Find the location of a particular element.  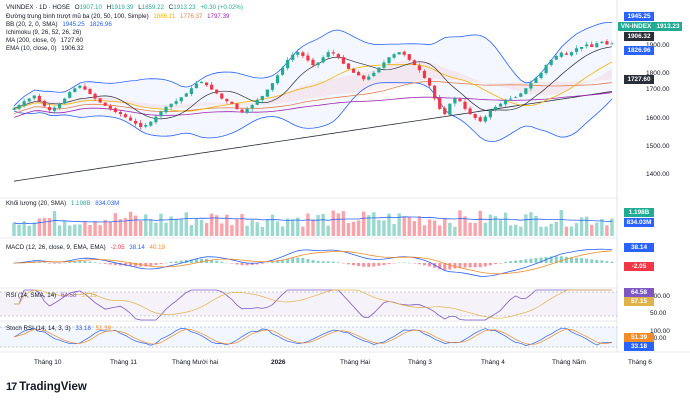

tradingview-logo-icon: 17 is located at coordinates (11, 387).